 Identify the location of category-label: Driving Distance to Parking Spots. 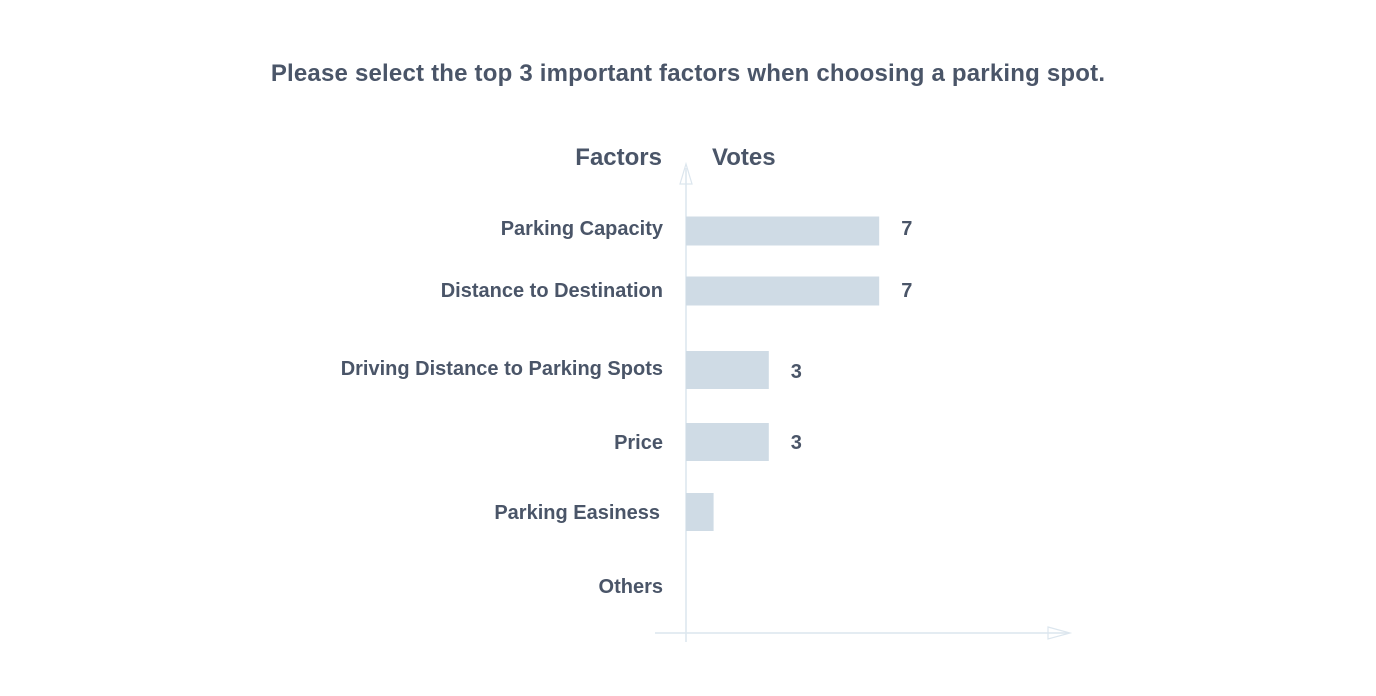
(502, 369).